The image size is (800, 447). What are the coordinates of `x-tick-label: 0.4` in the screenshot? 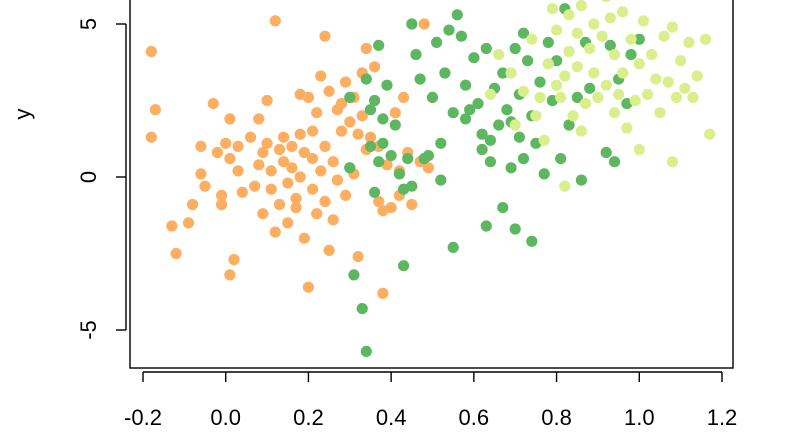 It's located at (391, 417).